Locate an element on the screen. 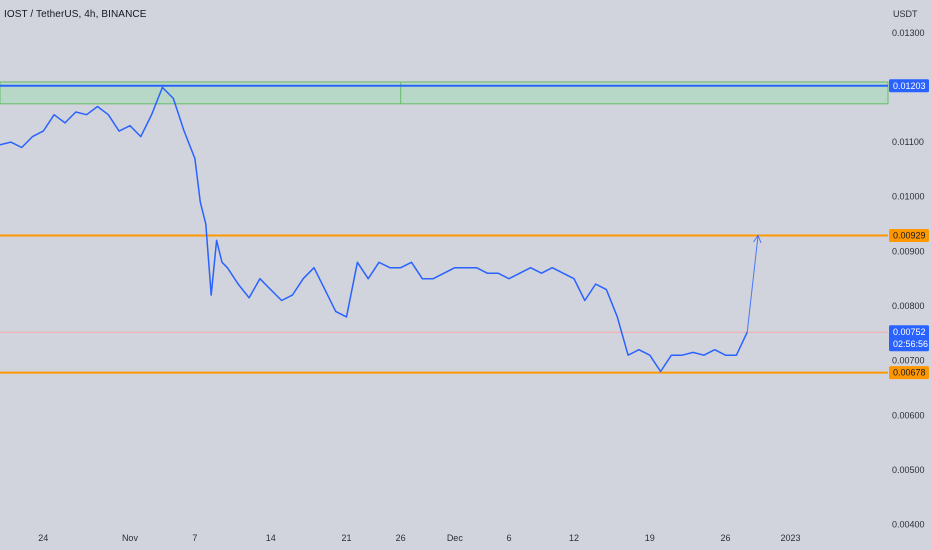 The width and height of the screenshot is (932, 550). x-tick-label: 6 is located at coordinates (508, 538).